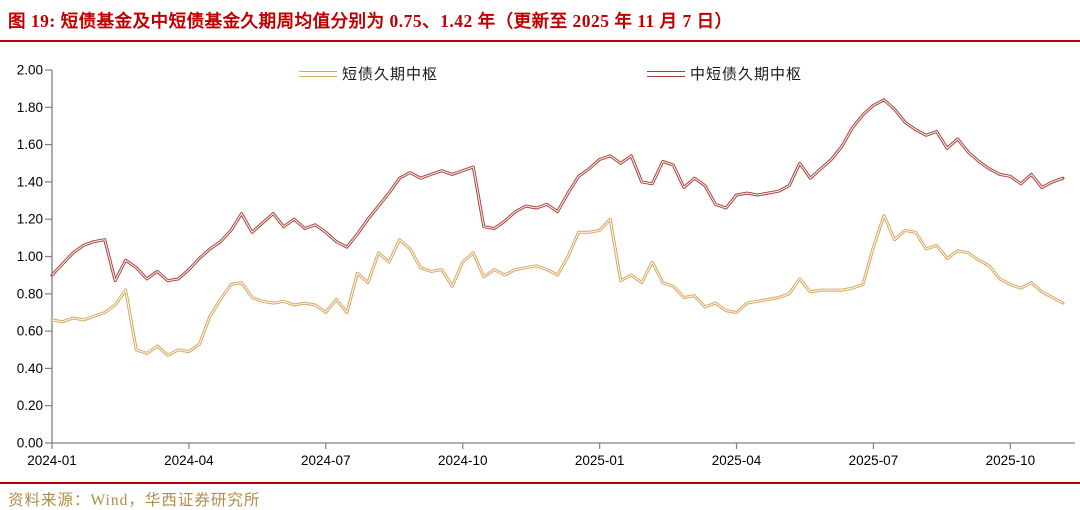 Image resolution: width=1080 pixels, height=510 pixels. I want to click on y-axis-tick-label: 0.40, so click(30, 368).